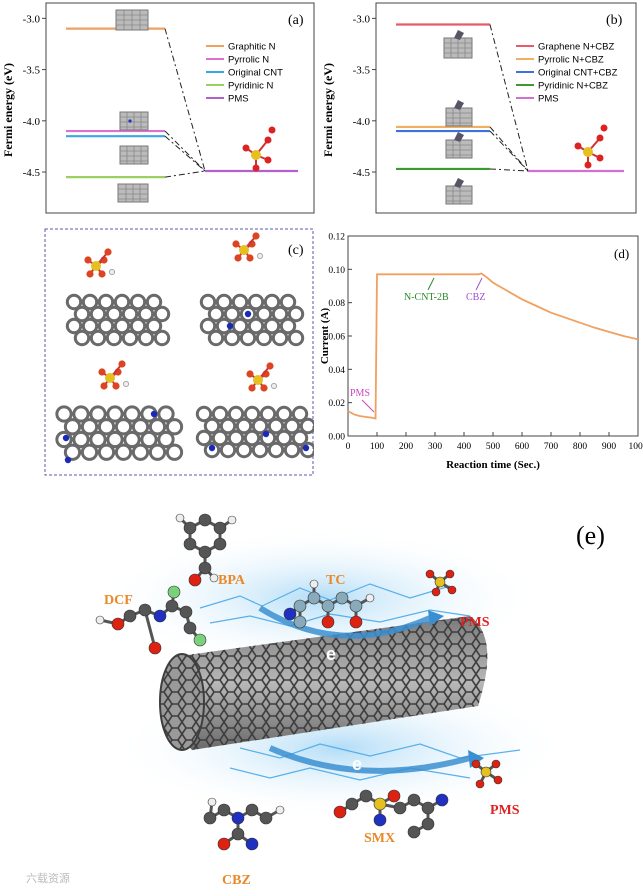 Image resolution: width=643 pixels, height=896 pixels. Describe the element at coordinates (133, 193) in the screenshot. I see `cnt-structure-pyridinic-icon` at that location.